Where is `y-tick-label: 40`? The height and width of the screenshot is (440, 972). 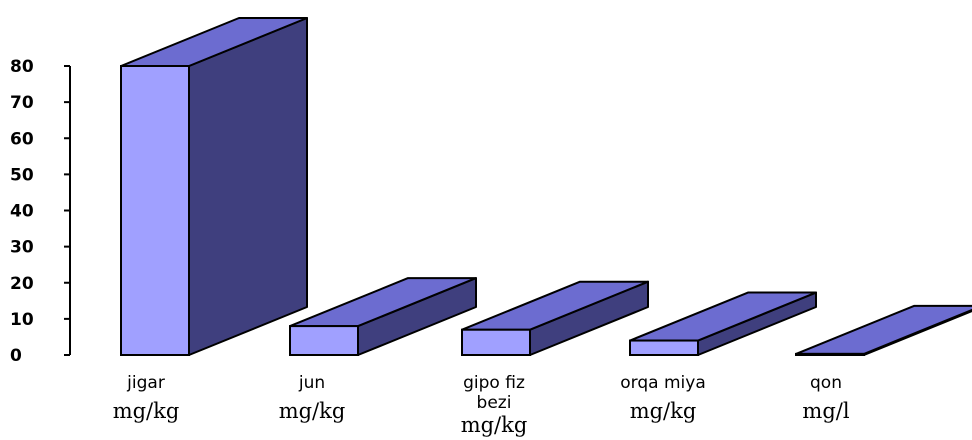 y-tick-label: 40 is located at coordinates (22, 212).